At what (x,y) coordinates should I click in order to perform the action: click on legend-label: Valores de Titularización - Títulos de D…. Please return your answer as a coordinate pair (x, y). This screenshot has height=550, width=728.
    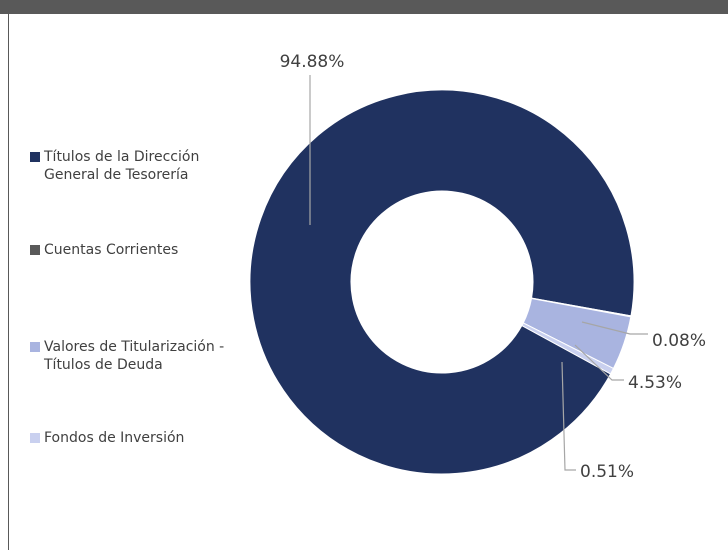
    Looking at the image, I should click on (134, 356).